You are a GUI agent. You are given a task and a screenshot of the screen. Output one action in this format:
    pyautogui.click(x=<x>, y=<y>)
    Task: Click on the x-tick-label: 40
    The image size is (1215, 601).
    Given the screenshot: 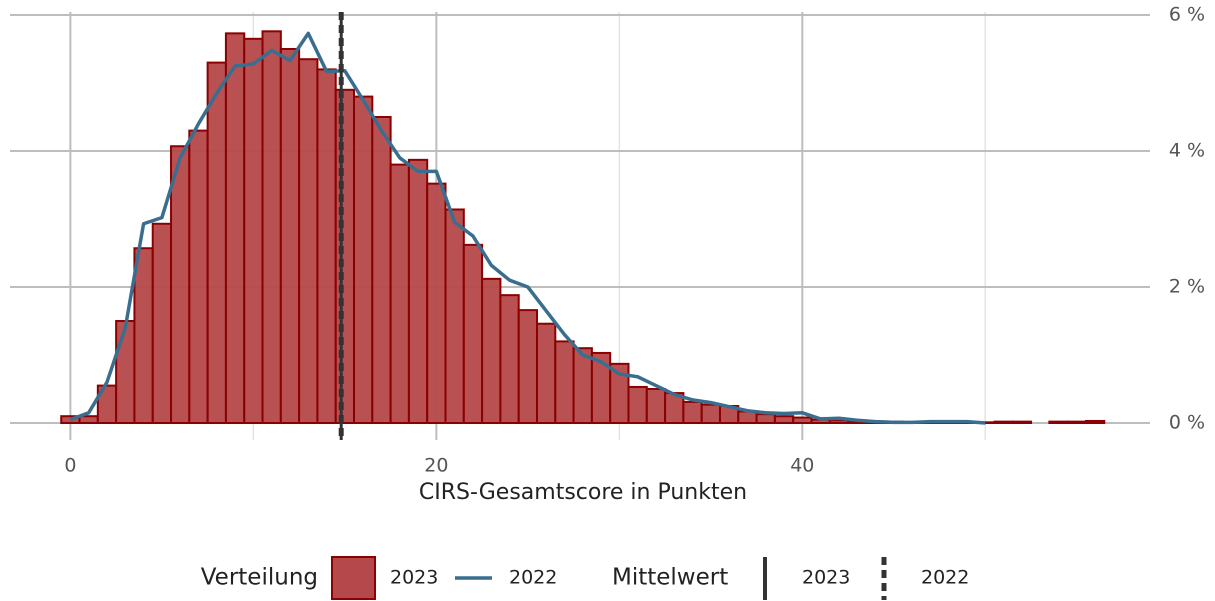 What is the action you would take?
    pyautogui.click(x=802, y=466)
    